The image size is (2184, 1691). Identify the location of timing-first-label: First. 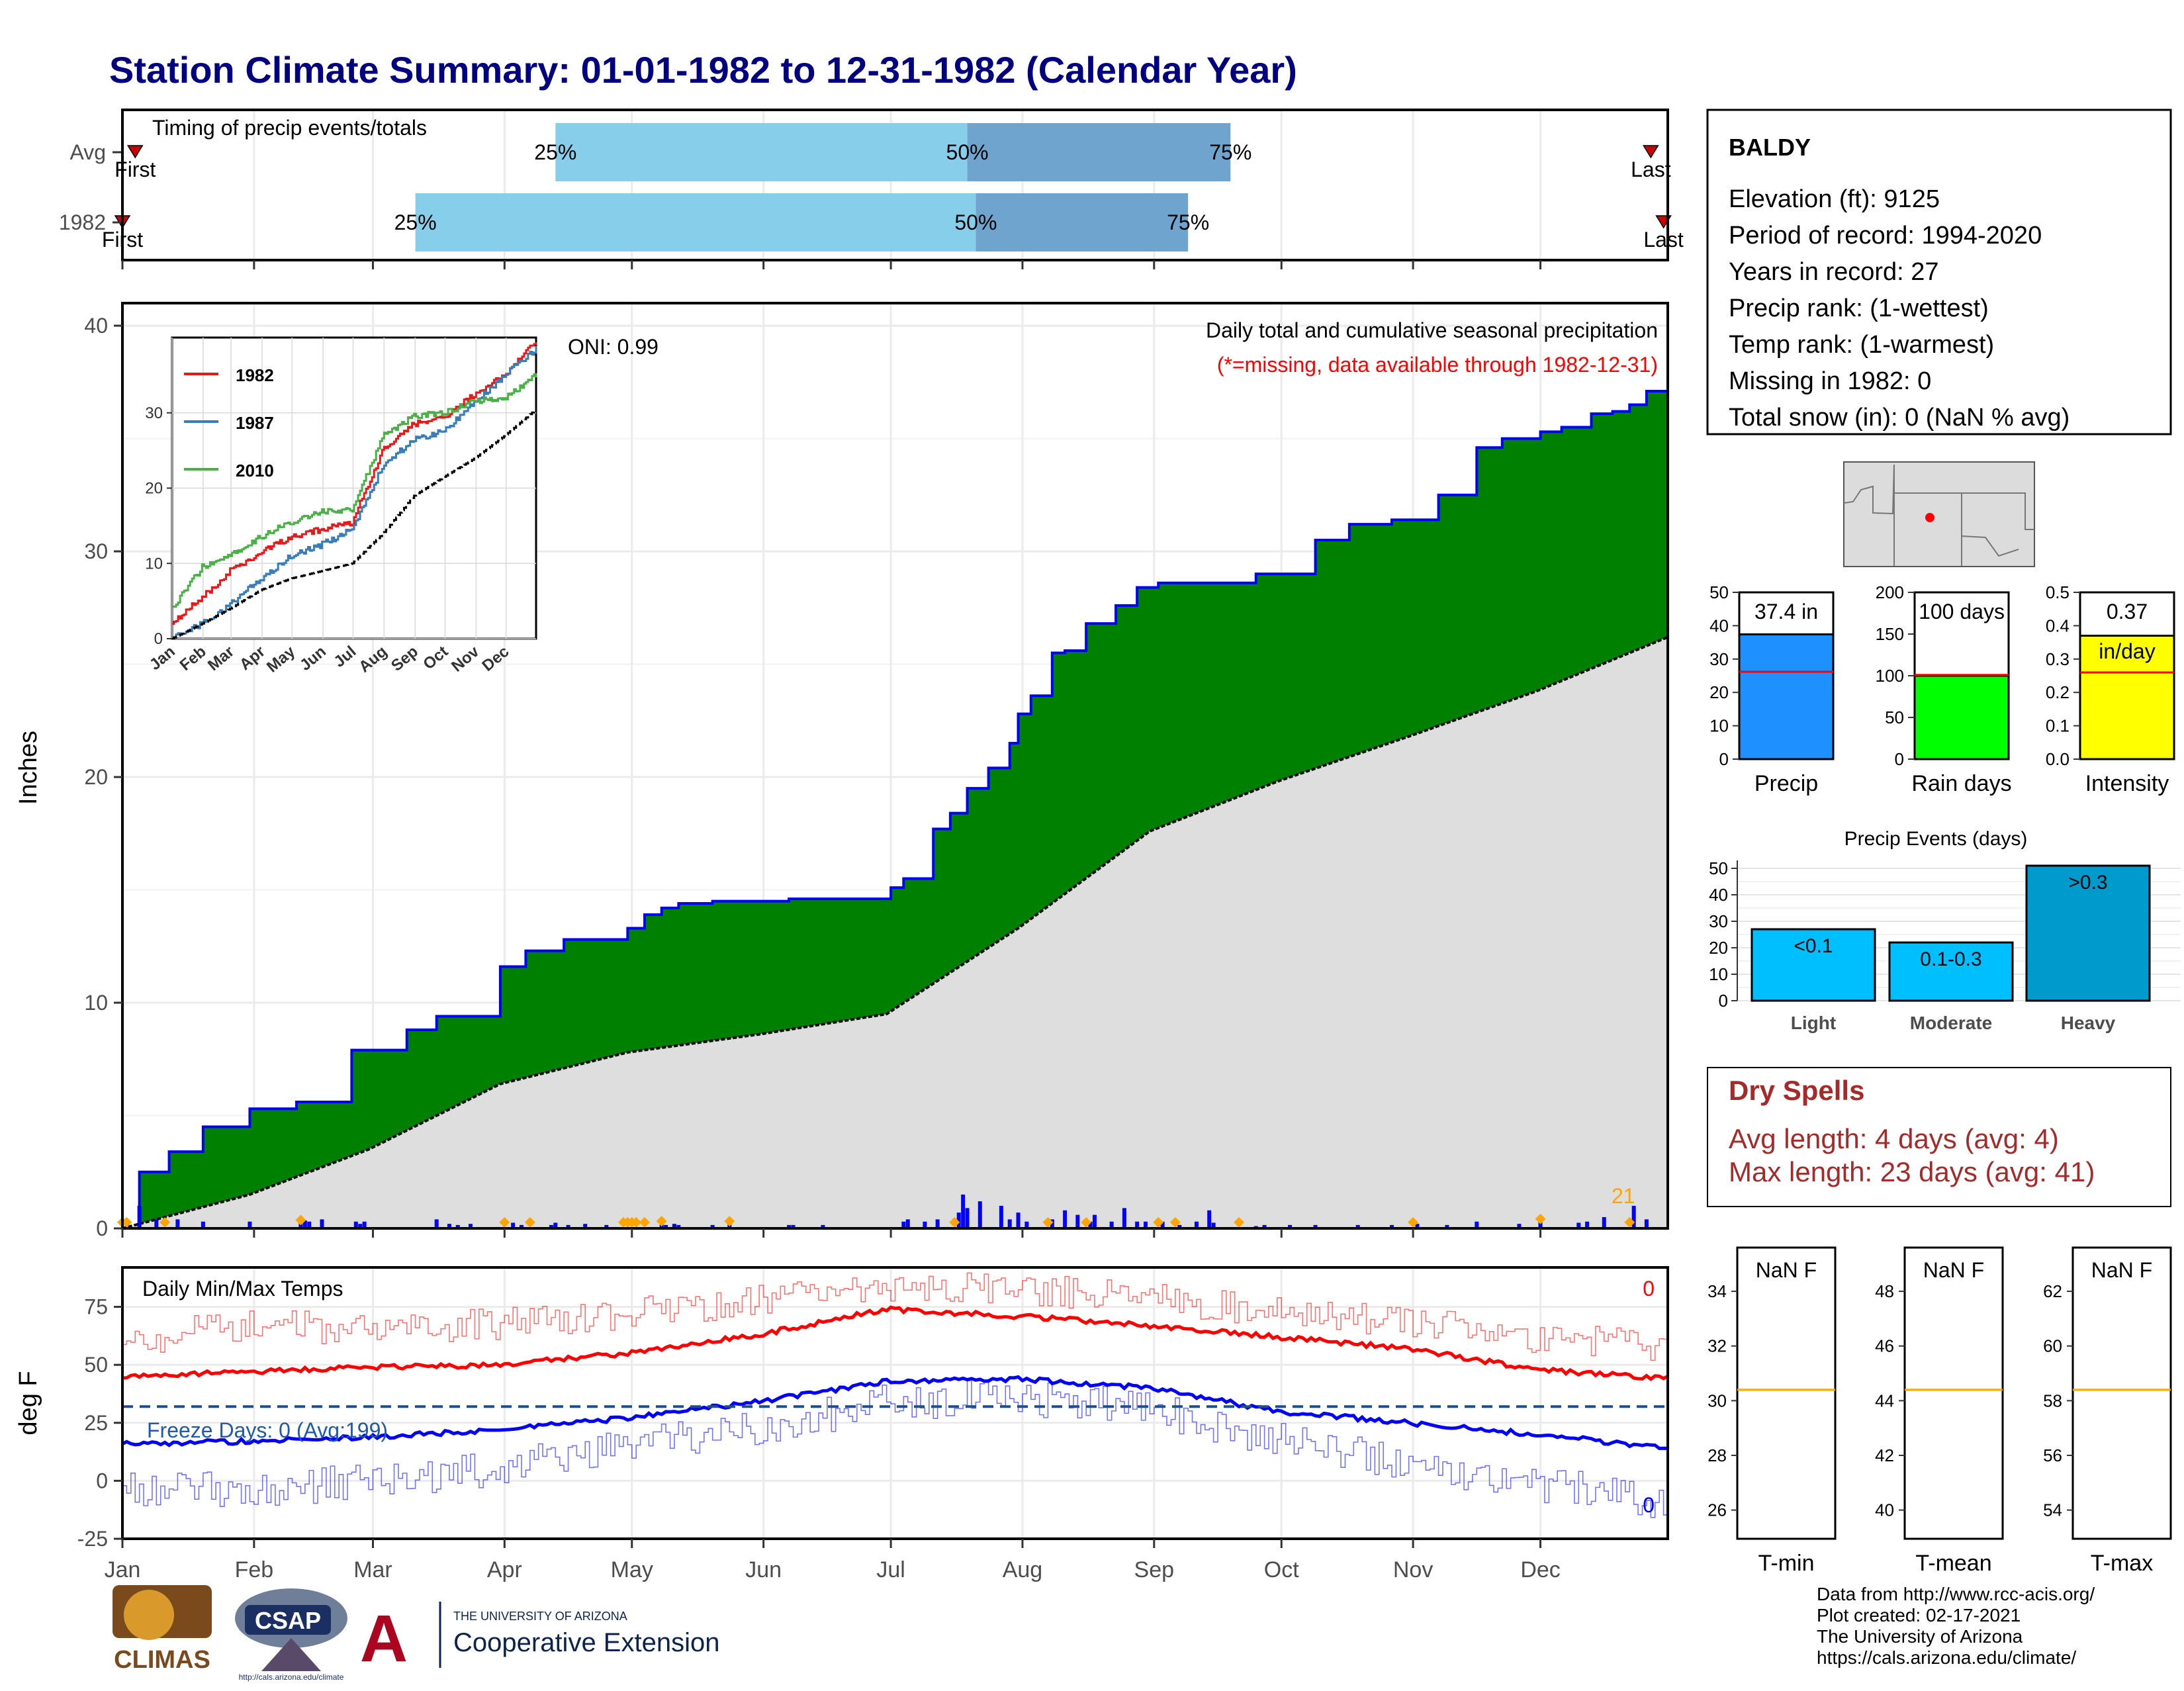
(135, 169).